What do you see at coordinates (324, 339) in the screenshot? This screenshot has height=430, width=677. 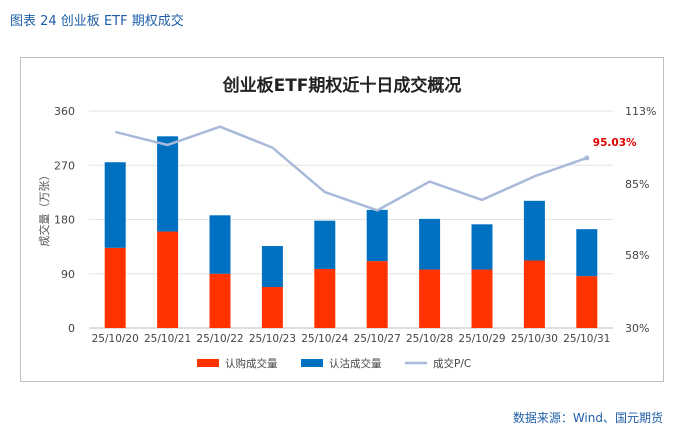 I see `x-tick-label: 25/10/24` at bounding box center [324, 339].